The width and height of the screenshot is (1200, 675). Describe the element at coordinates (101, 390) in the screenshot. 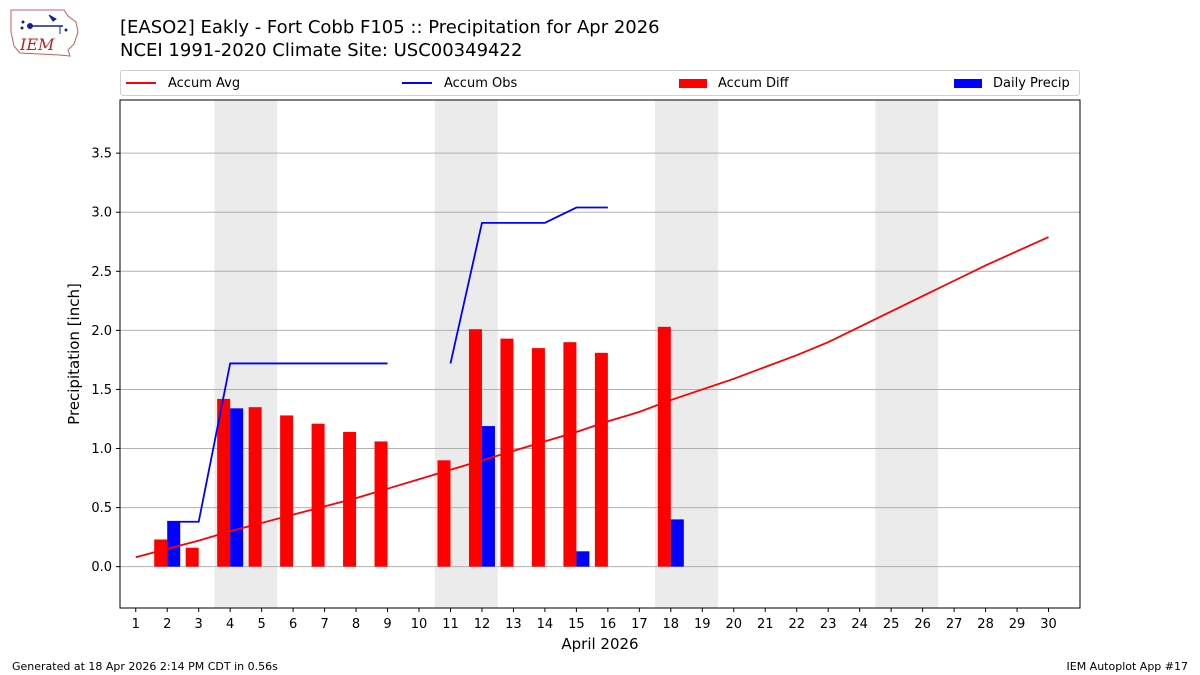

I see `y-tick-label: 1.5` at that location.